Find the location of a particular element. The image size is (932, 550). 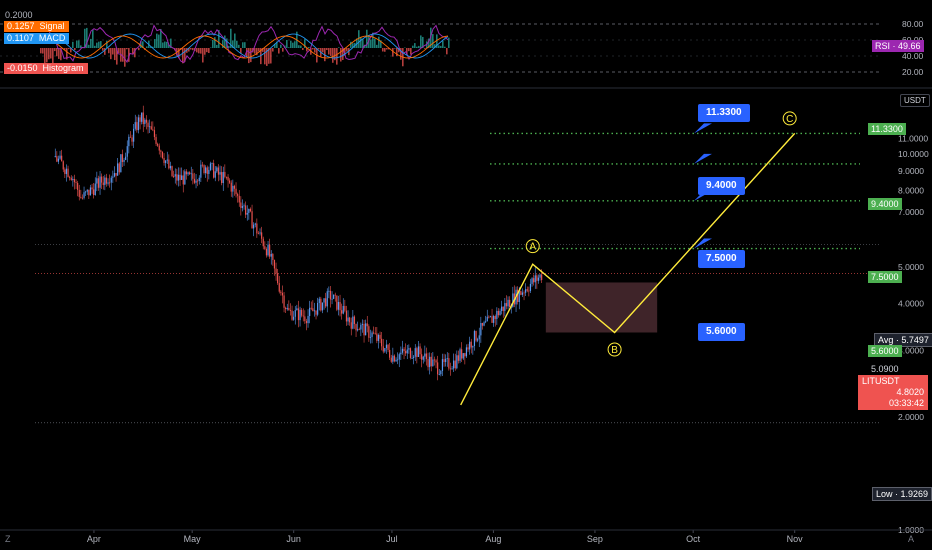

signal-legend: 0.1257 Signal is located at coordinates (36, 26).